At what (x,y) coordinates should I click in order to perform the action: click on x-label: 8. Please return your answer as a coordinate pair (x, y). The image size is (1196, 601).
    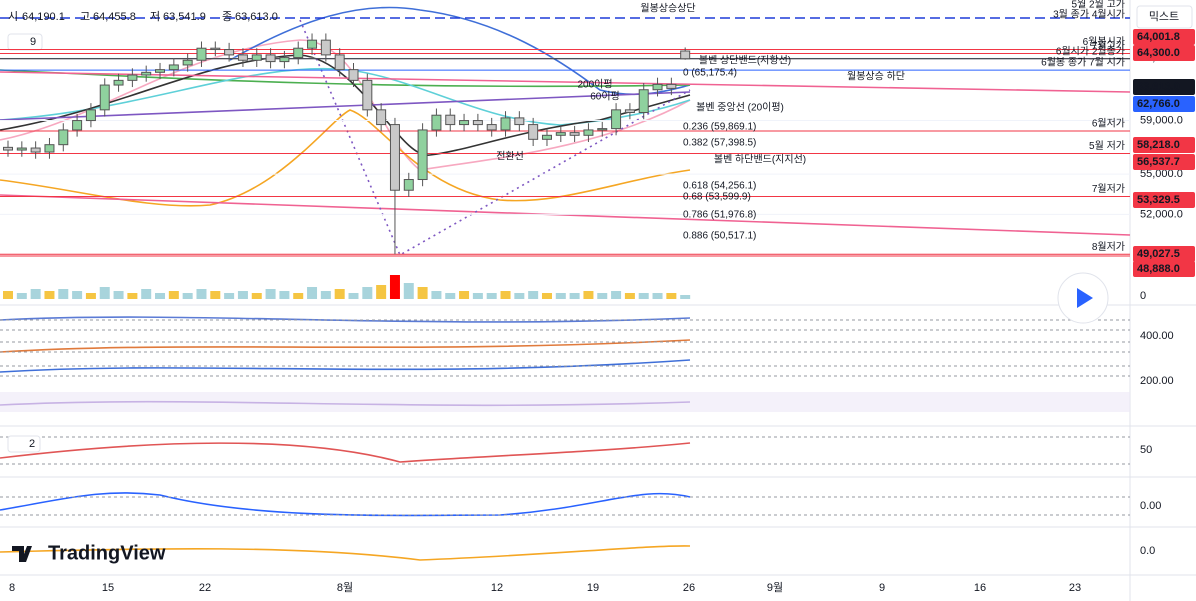
    Looking at the image, I should click on (12, 588).